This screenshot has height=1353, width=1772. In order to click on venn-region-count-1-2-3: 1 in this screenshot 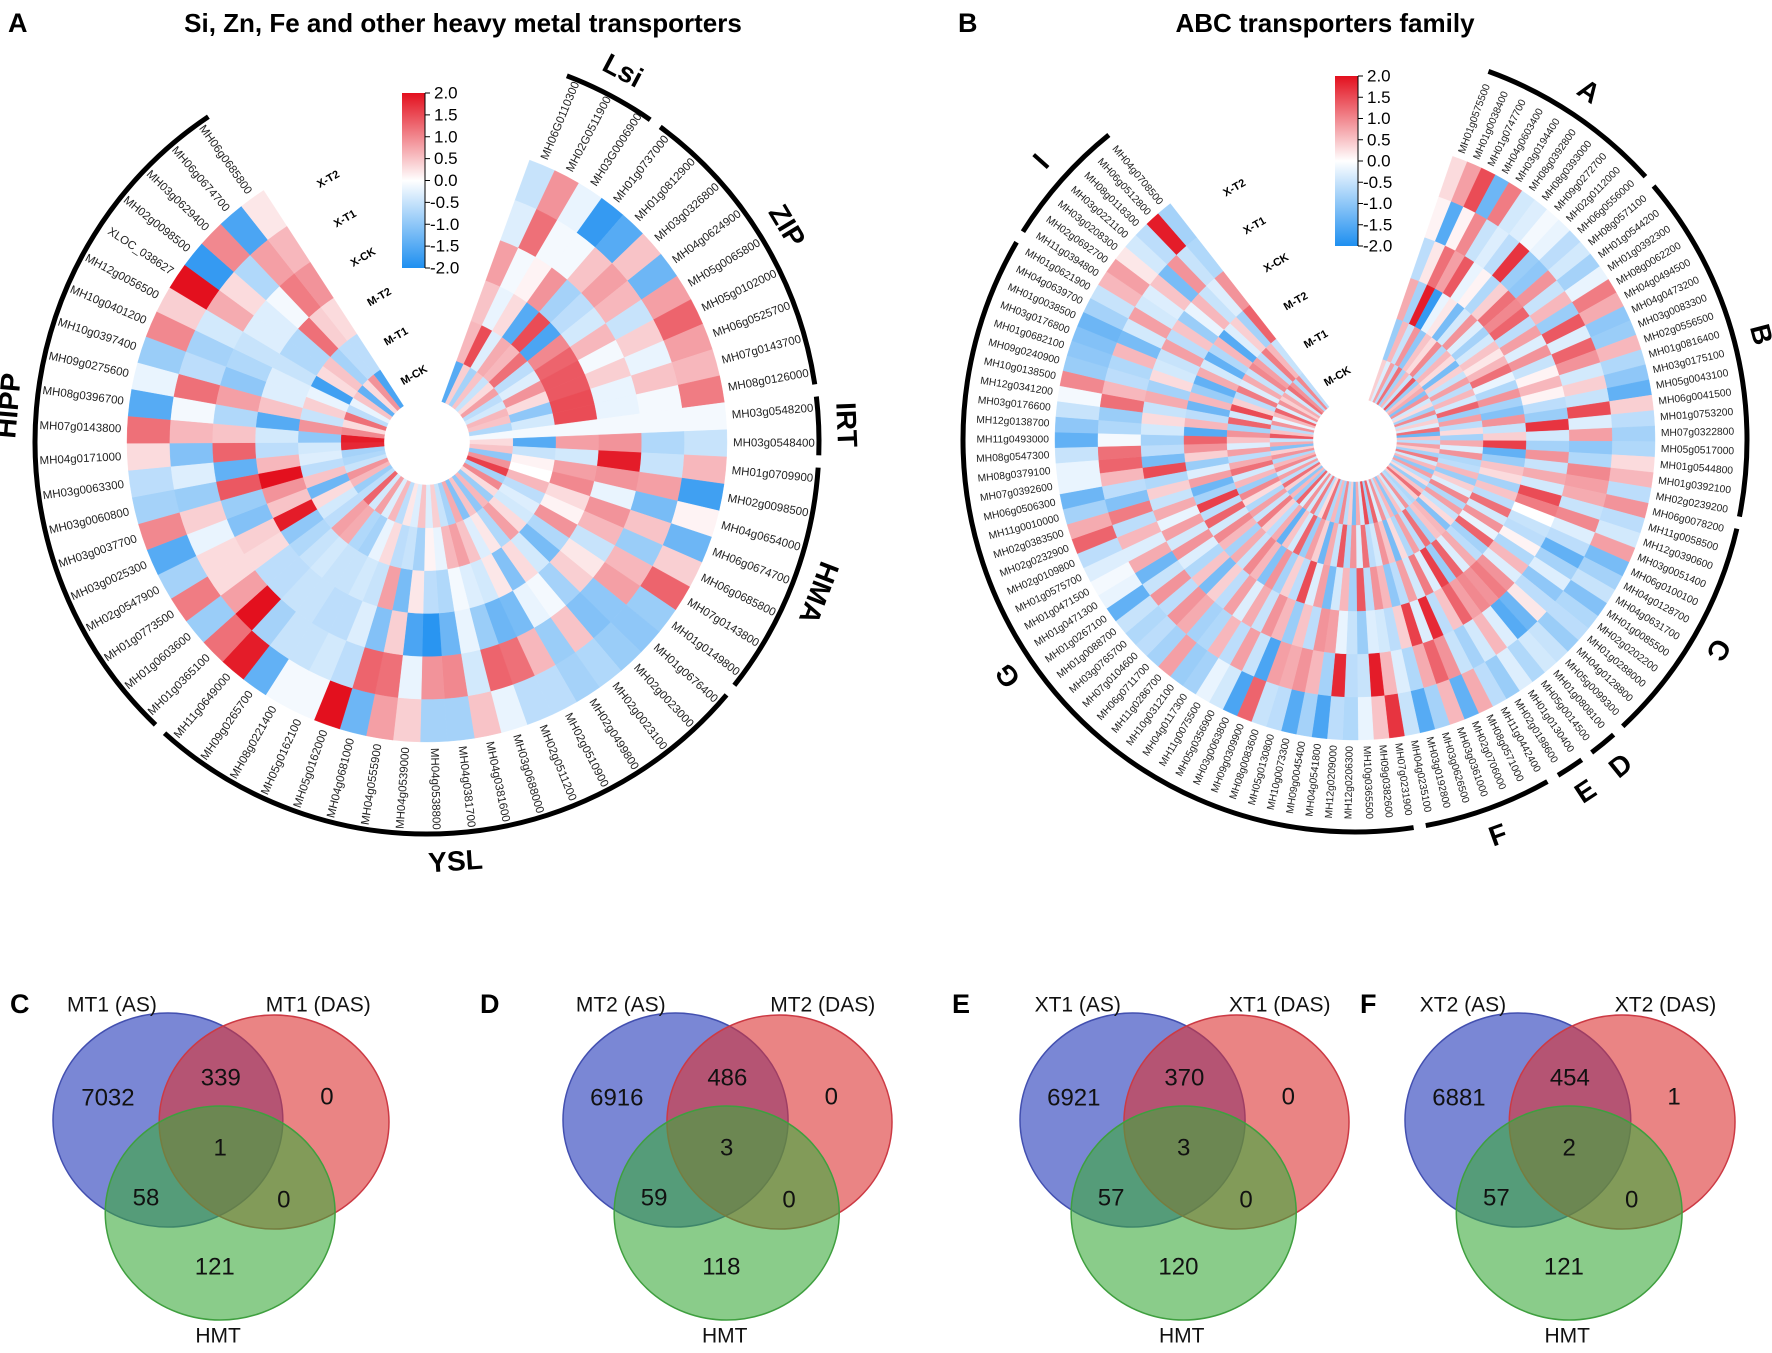, I will do `click(219, 1148)`.